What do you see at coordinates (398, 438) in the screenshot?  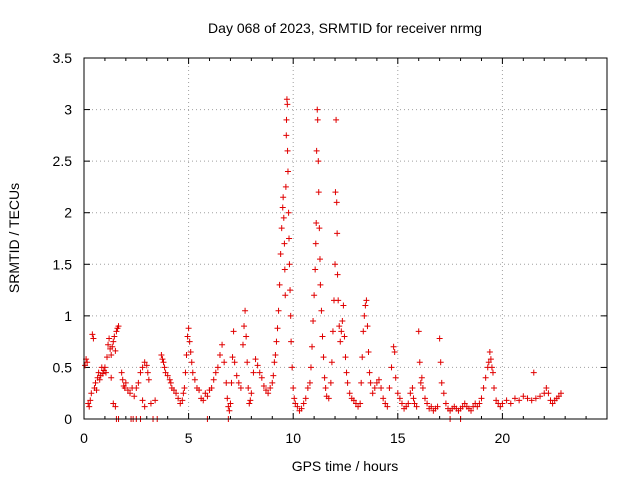 I see `x-tick-label: 15` at bounding box center [398, 438].